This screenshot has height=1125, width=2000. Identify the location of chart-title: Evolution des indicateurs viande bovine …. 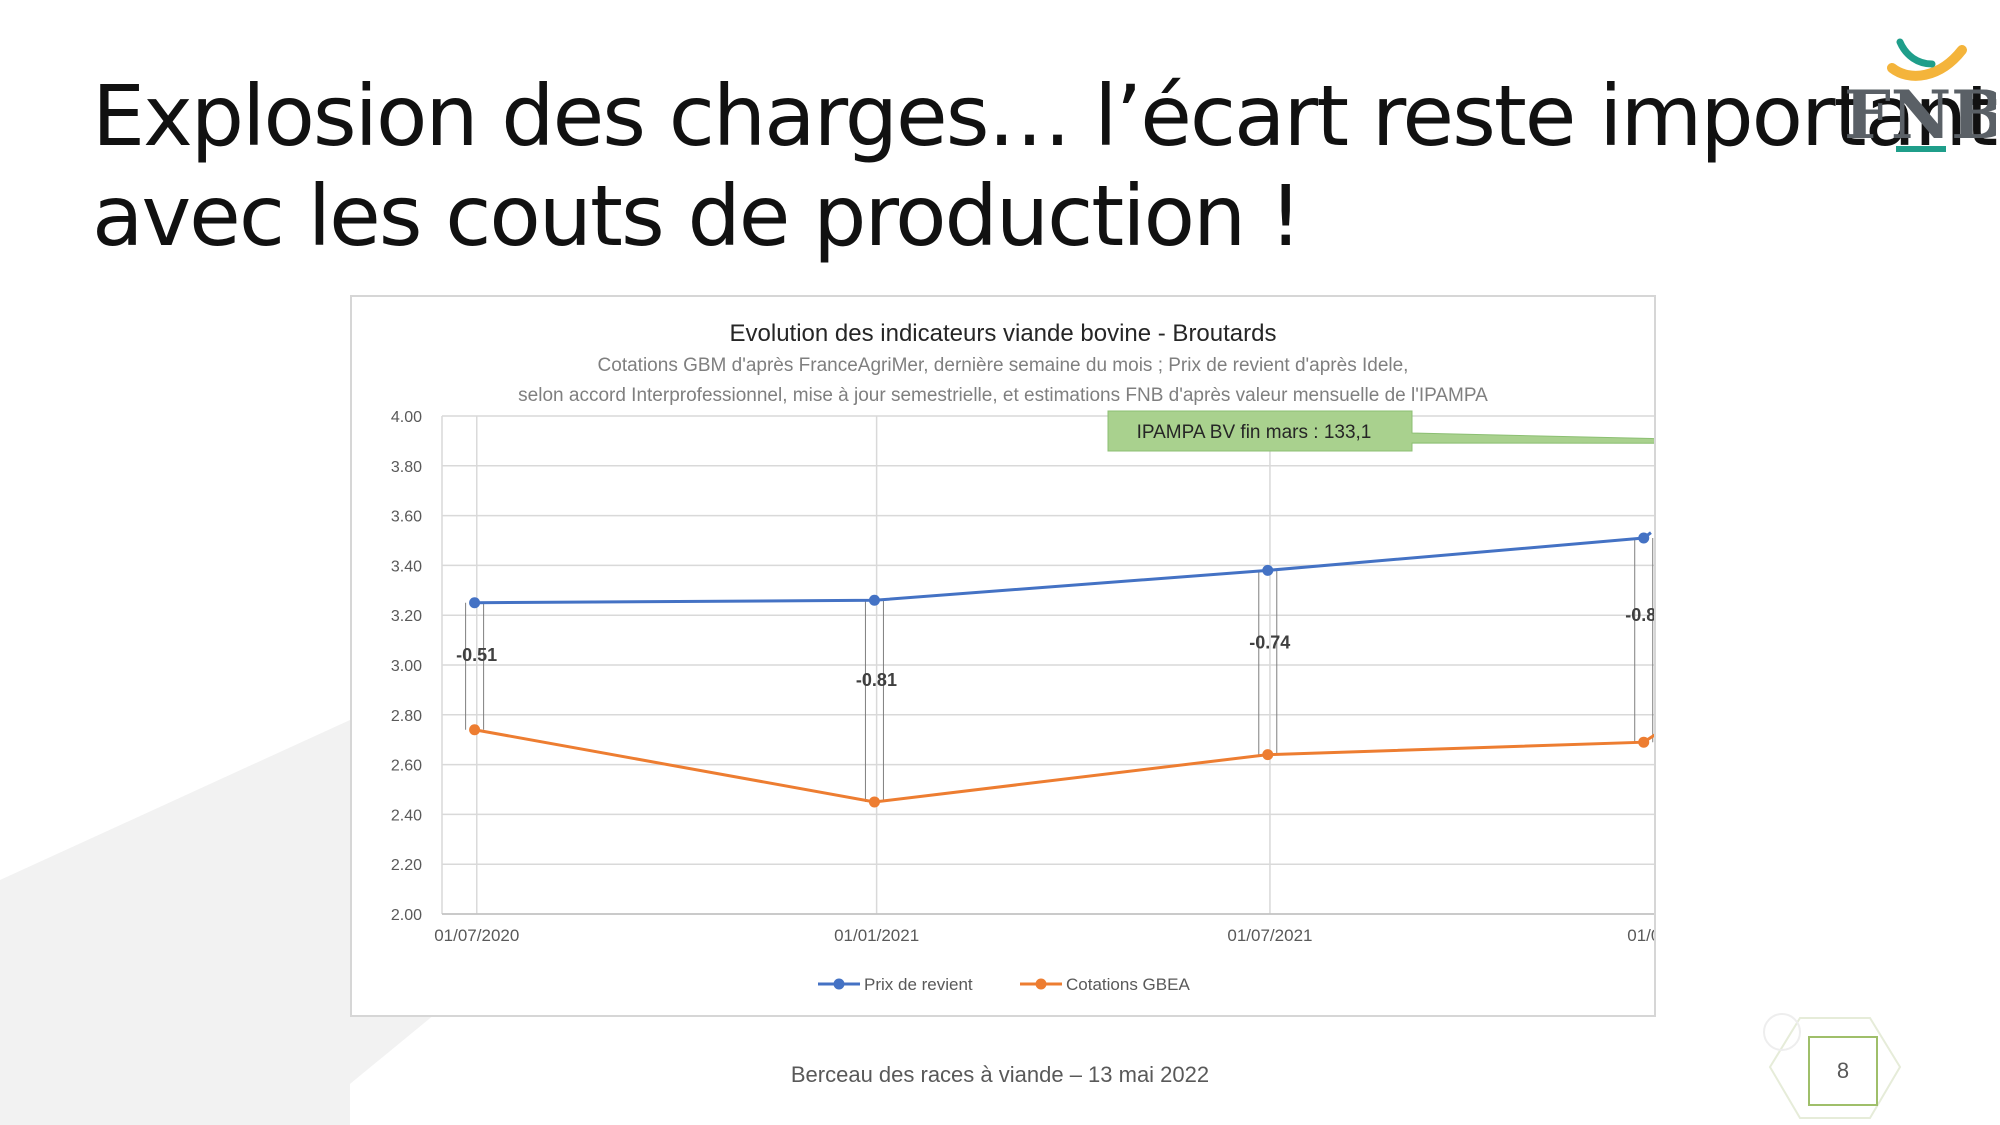
(1003, 333).